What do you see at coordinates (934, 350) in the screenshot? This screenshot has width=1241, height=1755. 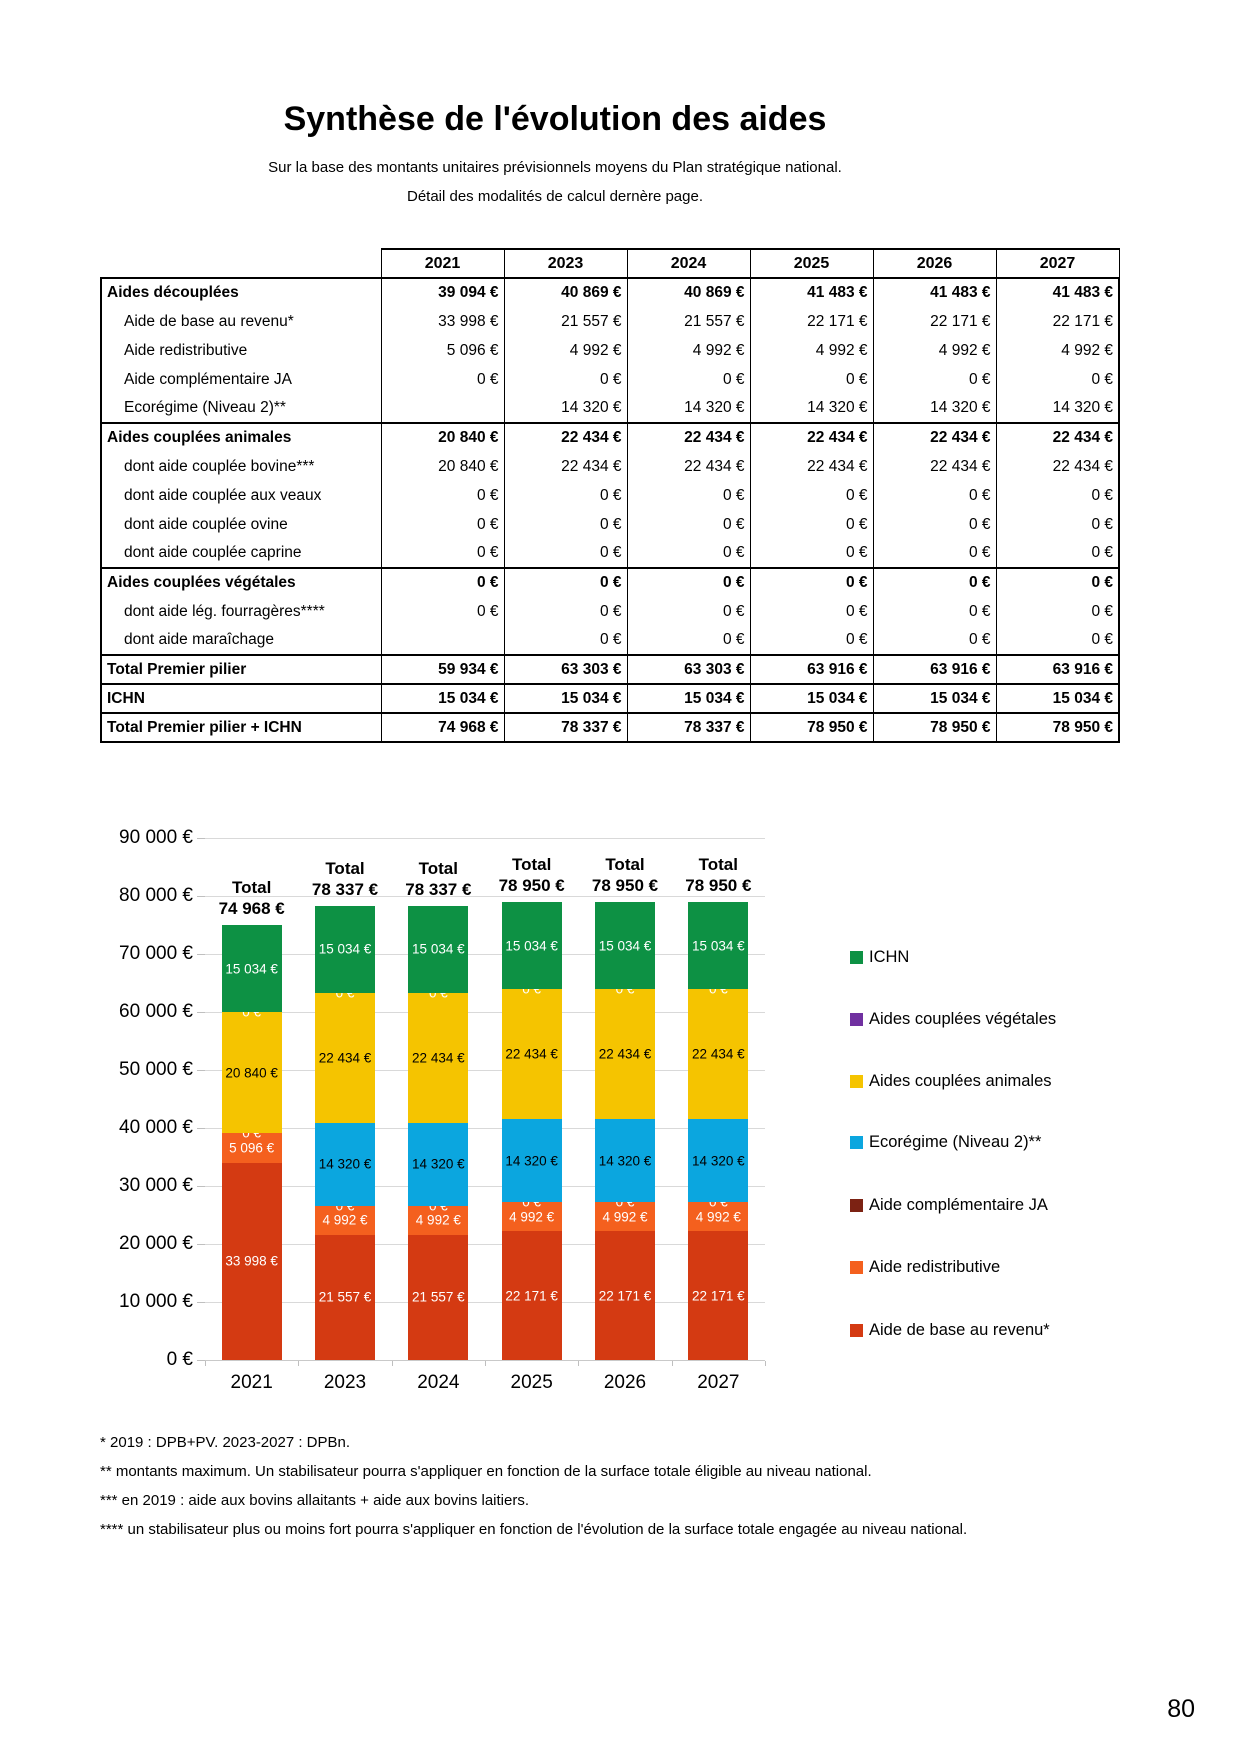 I see `table-cell: 4 992 €` at bounding box center [934, 350].